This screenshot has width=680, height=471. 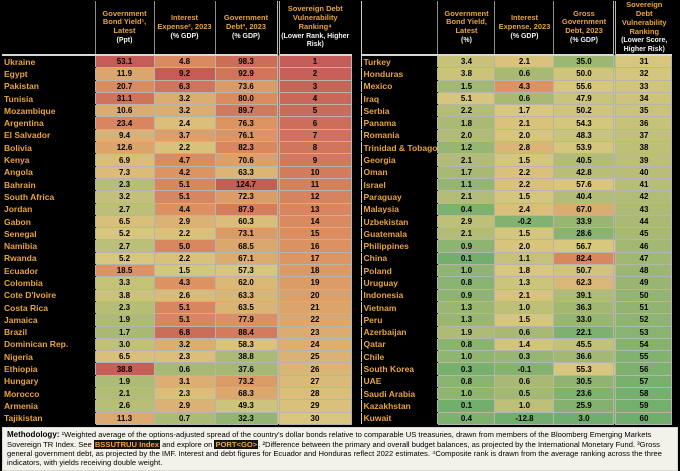 What do you see at coordinates (126, 444) in the screenshot?
I see `terminal-link: BSSUTRUU Index` at bounding box center [126, 444].